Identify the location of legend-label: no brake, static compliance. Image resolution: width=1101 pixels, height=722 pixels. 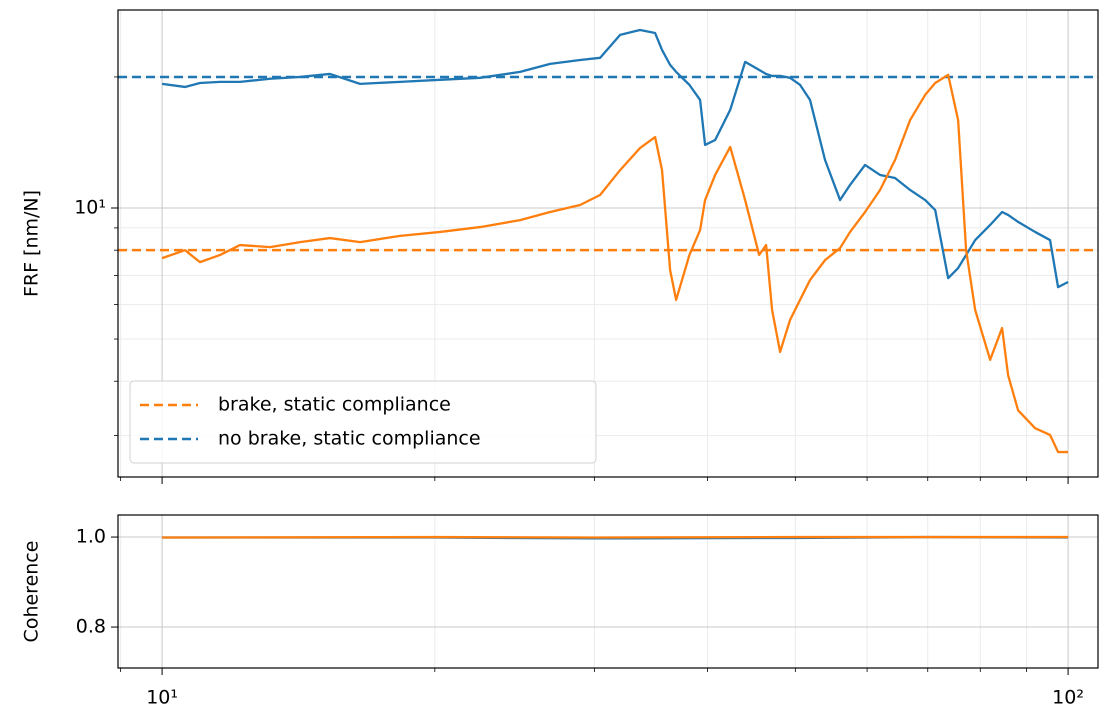
(349, 439).